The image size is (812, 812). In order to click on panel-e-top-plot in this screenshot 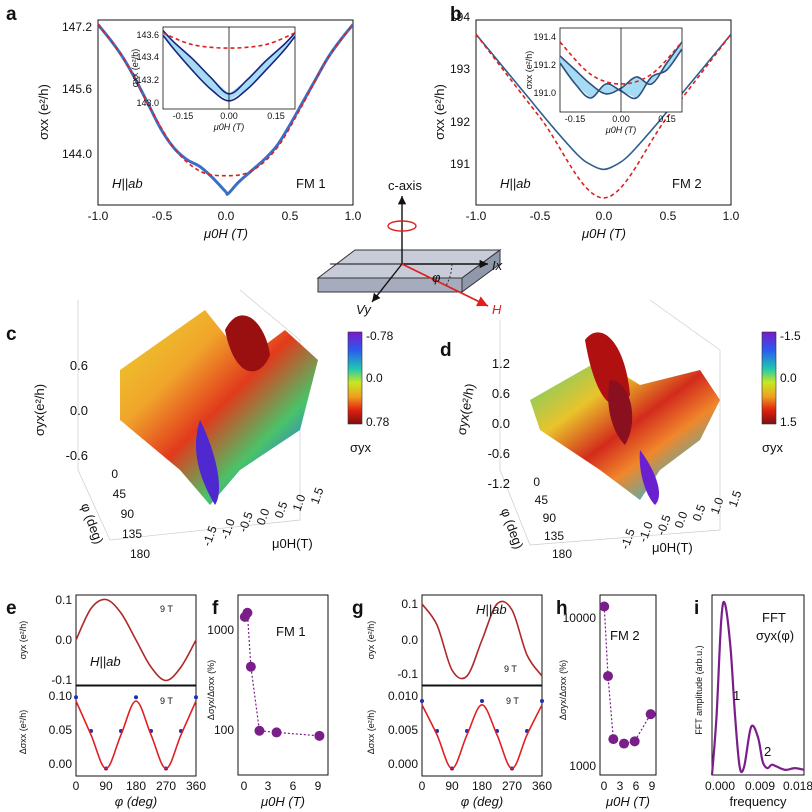, I will do `click(136, 640)`.